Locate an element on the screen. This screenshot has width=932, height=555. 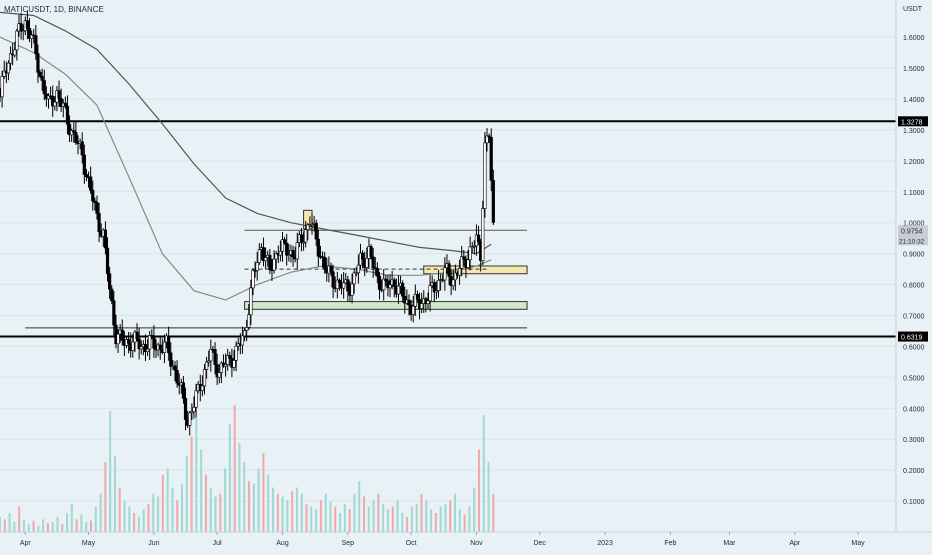
x-tick-label: Mar is located at coordinates (729, 543).